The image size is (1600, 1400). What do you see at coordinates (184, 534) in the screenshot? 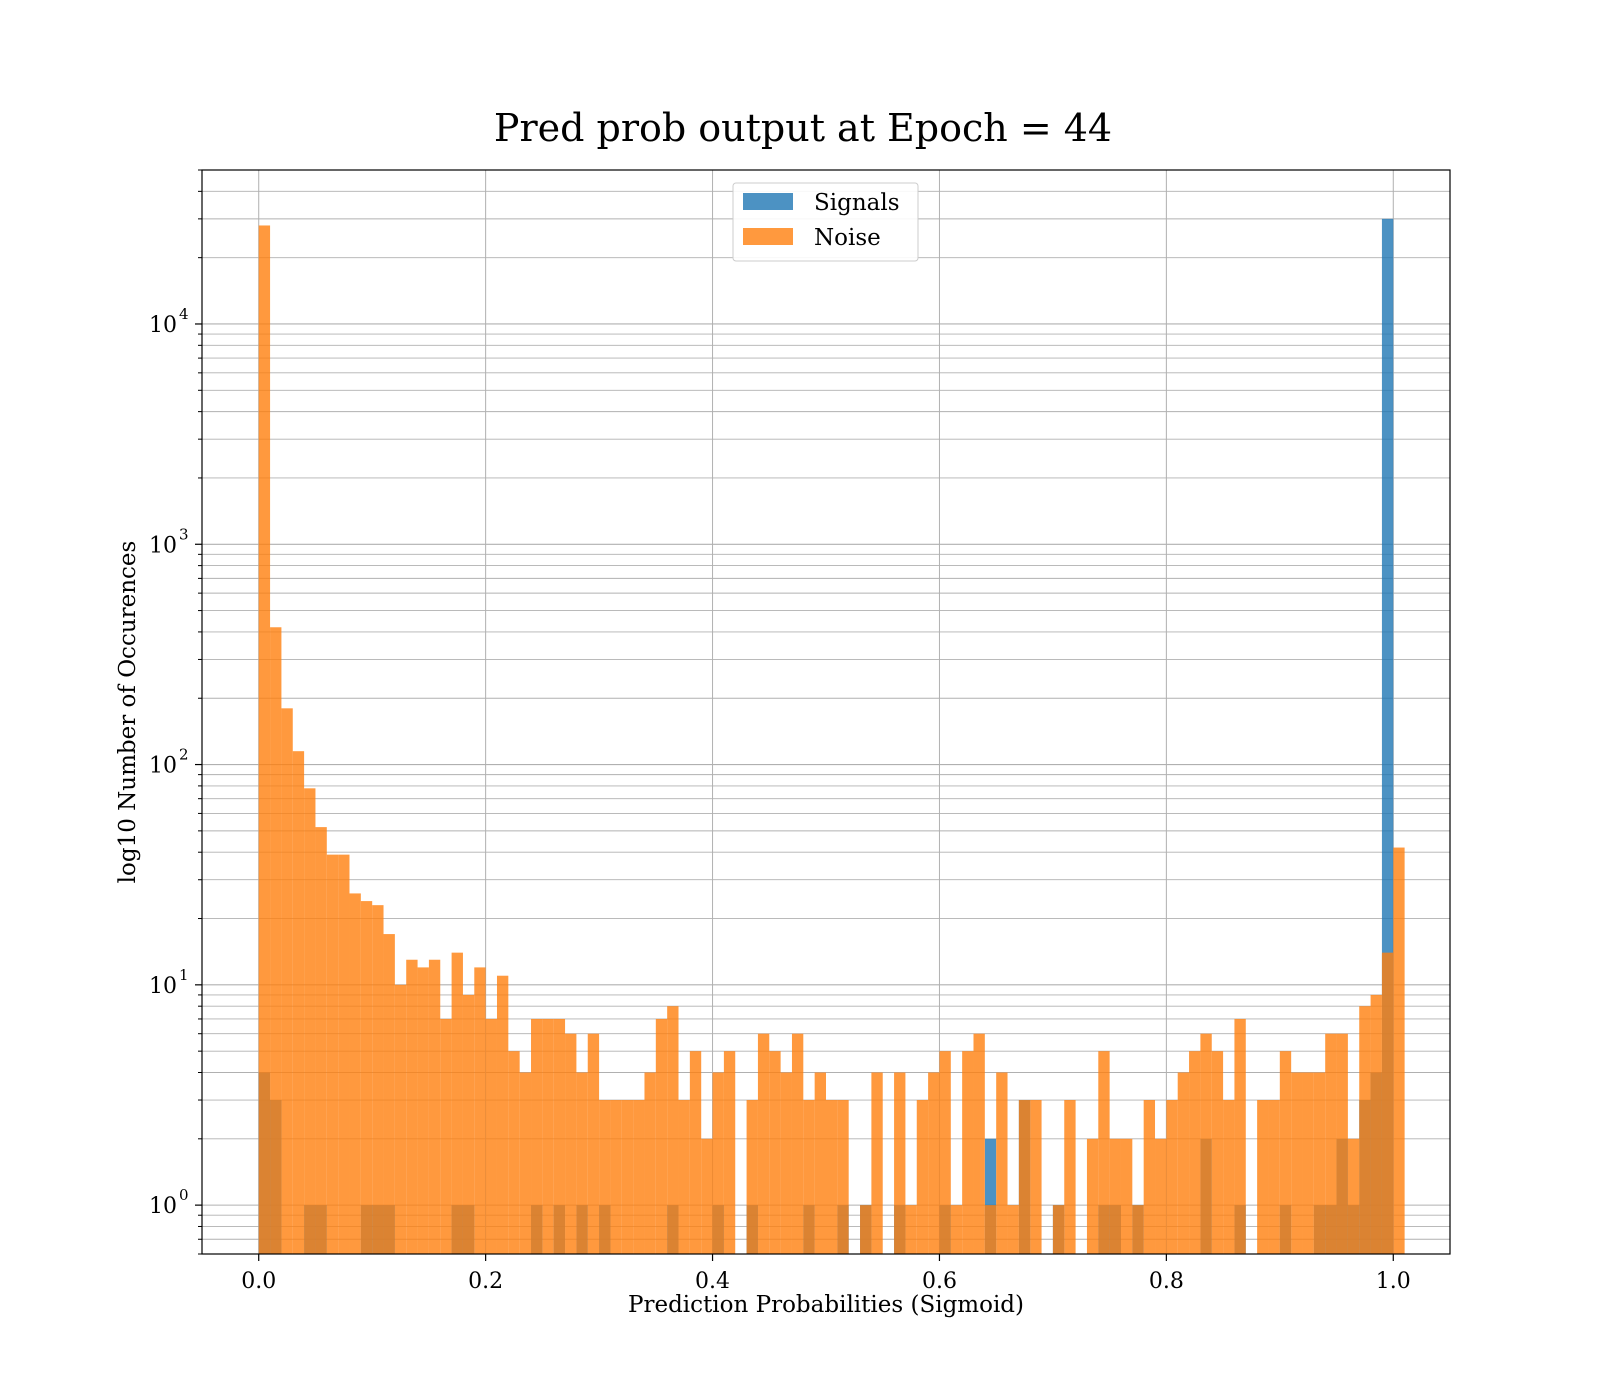
I see `y-tick-exponent: 3` at bounding box center [184, 534].